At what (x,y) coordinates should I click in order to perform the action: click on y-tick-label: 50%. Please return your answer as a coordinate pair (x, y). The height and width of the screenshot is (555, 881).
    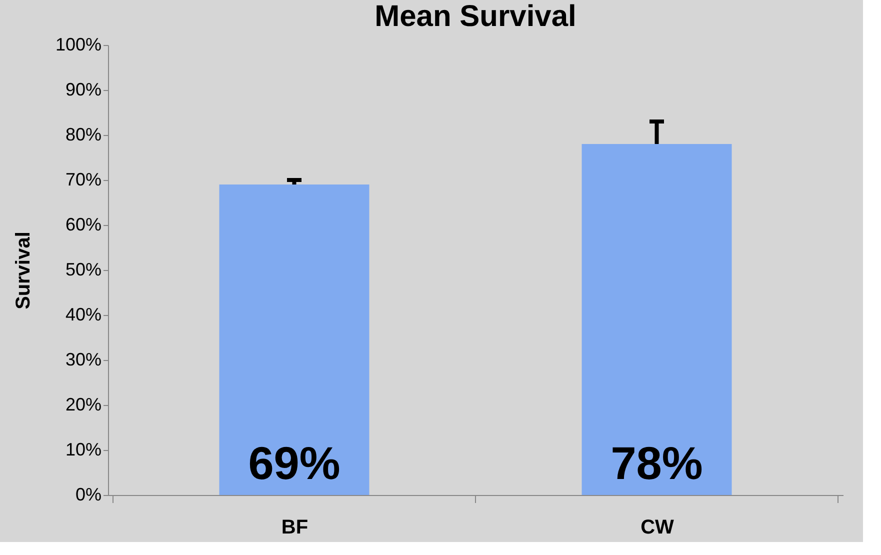
    Looking at the image, I should click on (83, 270).